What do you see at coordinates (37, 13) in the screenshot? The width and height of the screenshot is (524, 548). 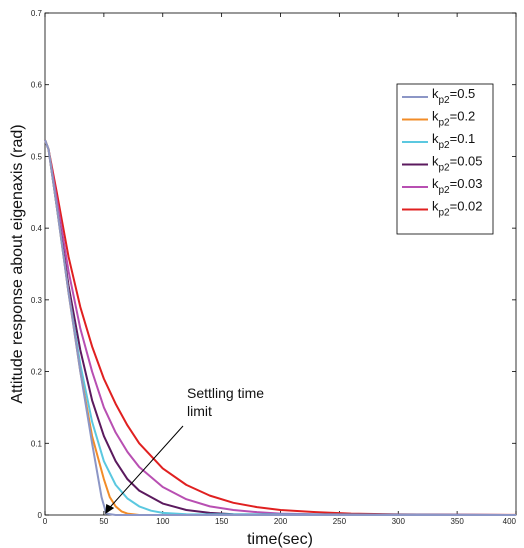 I see `y-tick-label: 0.7` at bounding box center [37, 13].